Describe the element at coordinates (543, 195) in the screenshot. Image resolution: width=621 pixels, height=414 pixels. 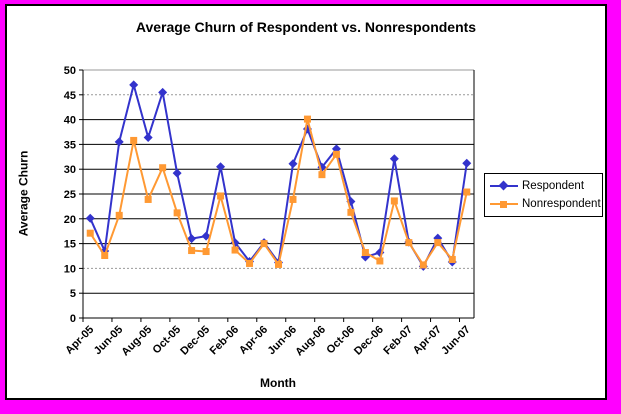
I see `legend: Respondent Nonrespondent` at that location.